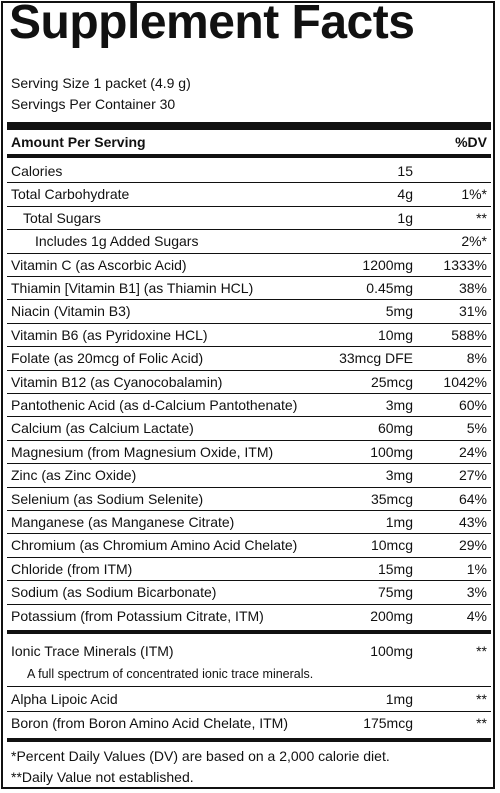 This screenshot has width=500, height=793. I want to click on table-row: Calories 15, so click(249, 171).